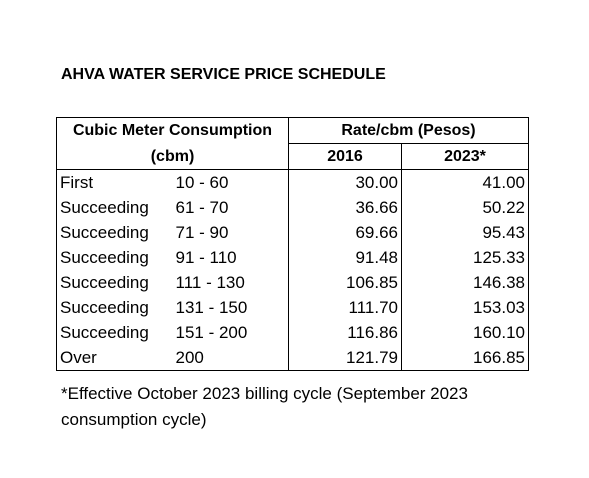 Image resolution: width=589 pixels, height=478 pixels. I want to click on table-row: Succeeding 91 - 110 91.48 125.33, so click(292, 257).